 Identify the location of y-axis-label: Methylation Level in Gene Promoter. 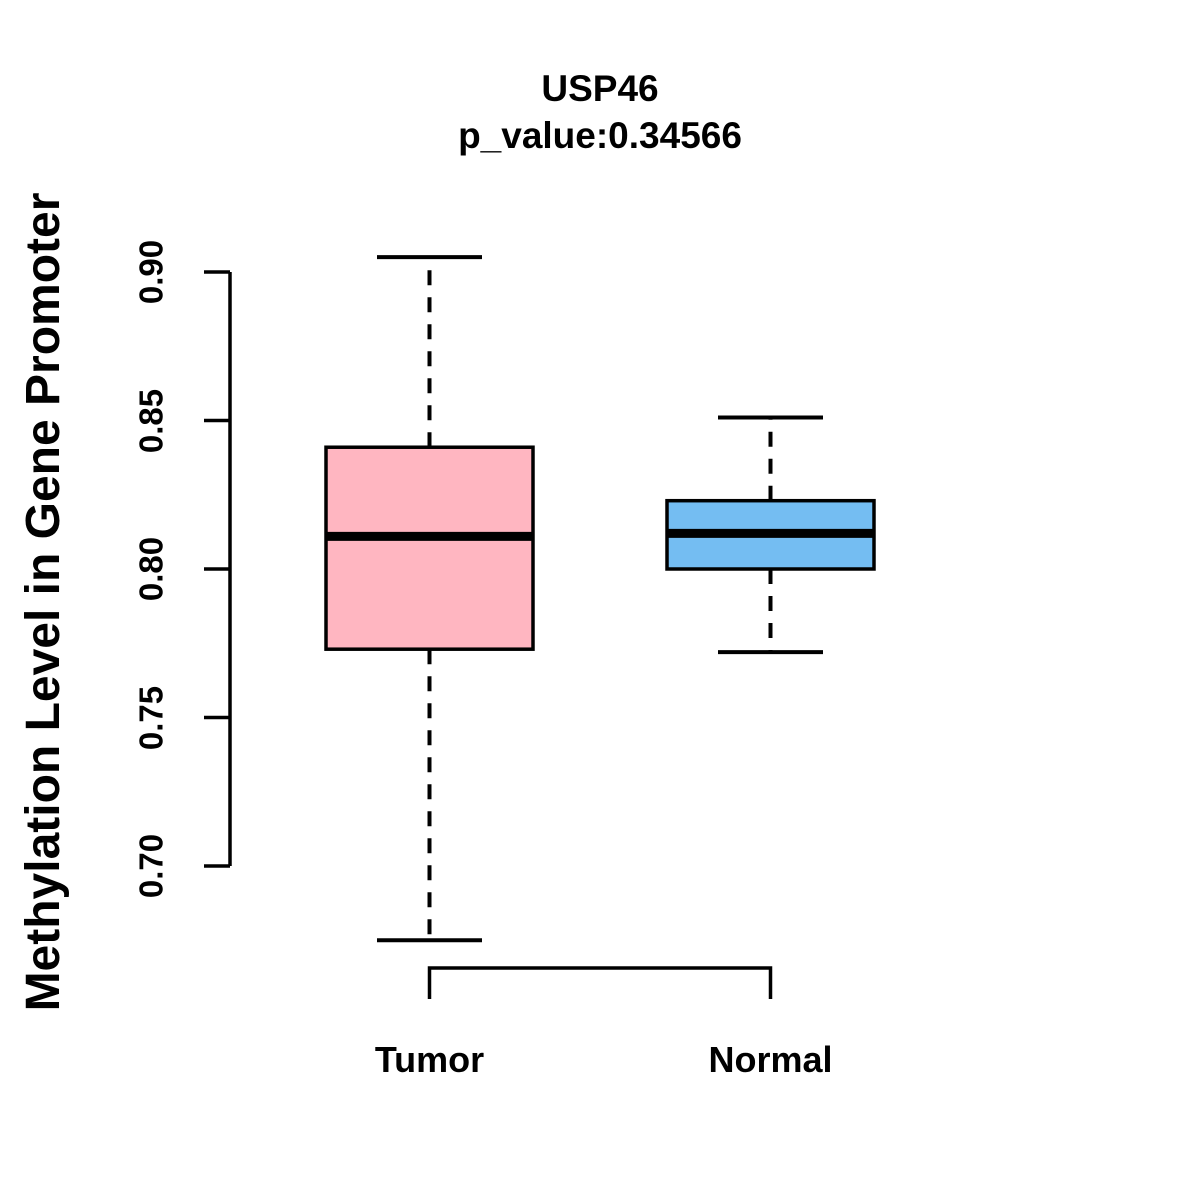
(43, 602).